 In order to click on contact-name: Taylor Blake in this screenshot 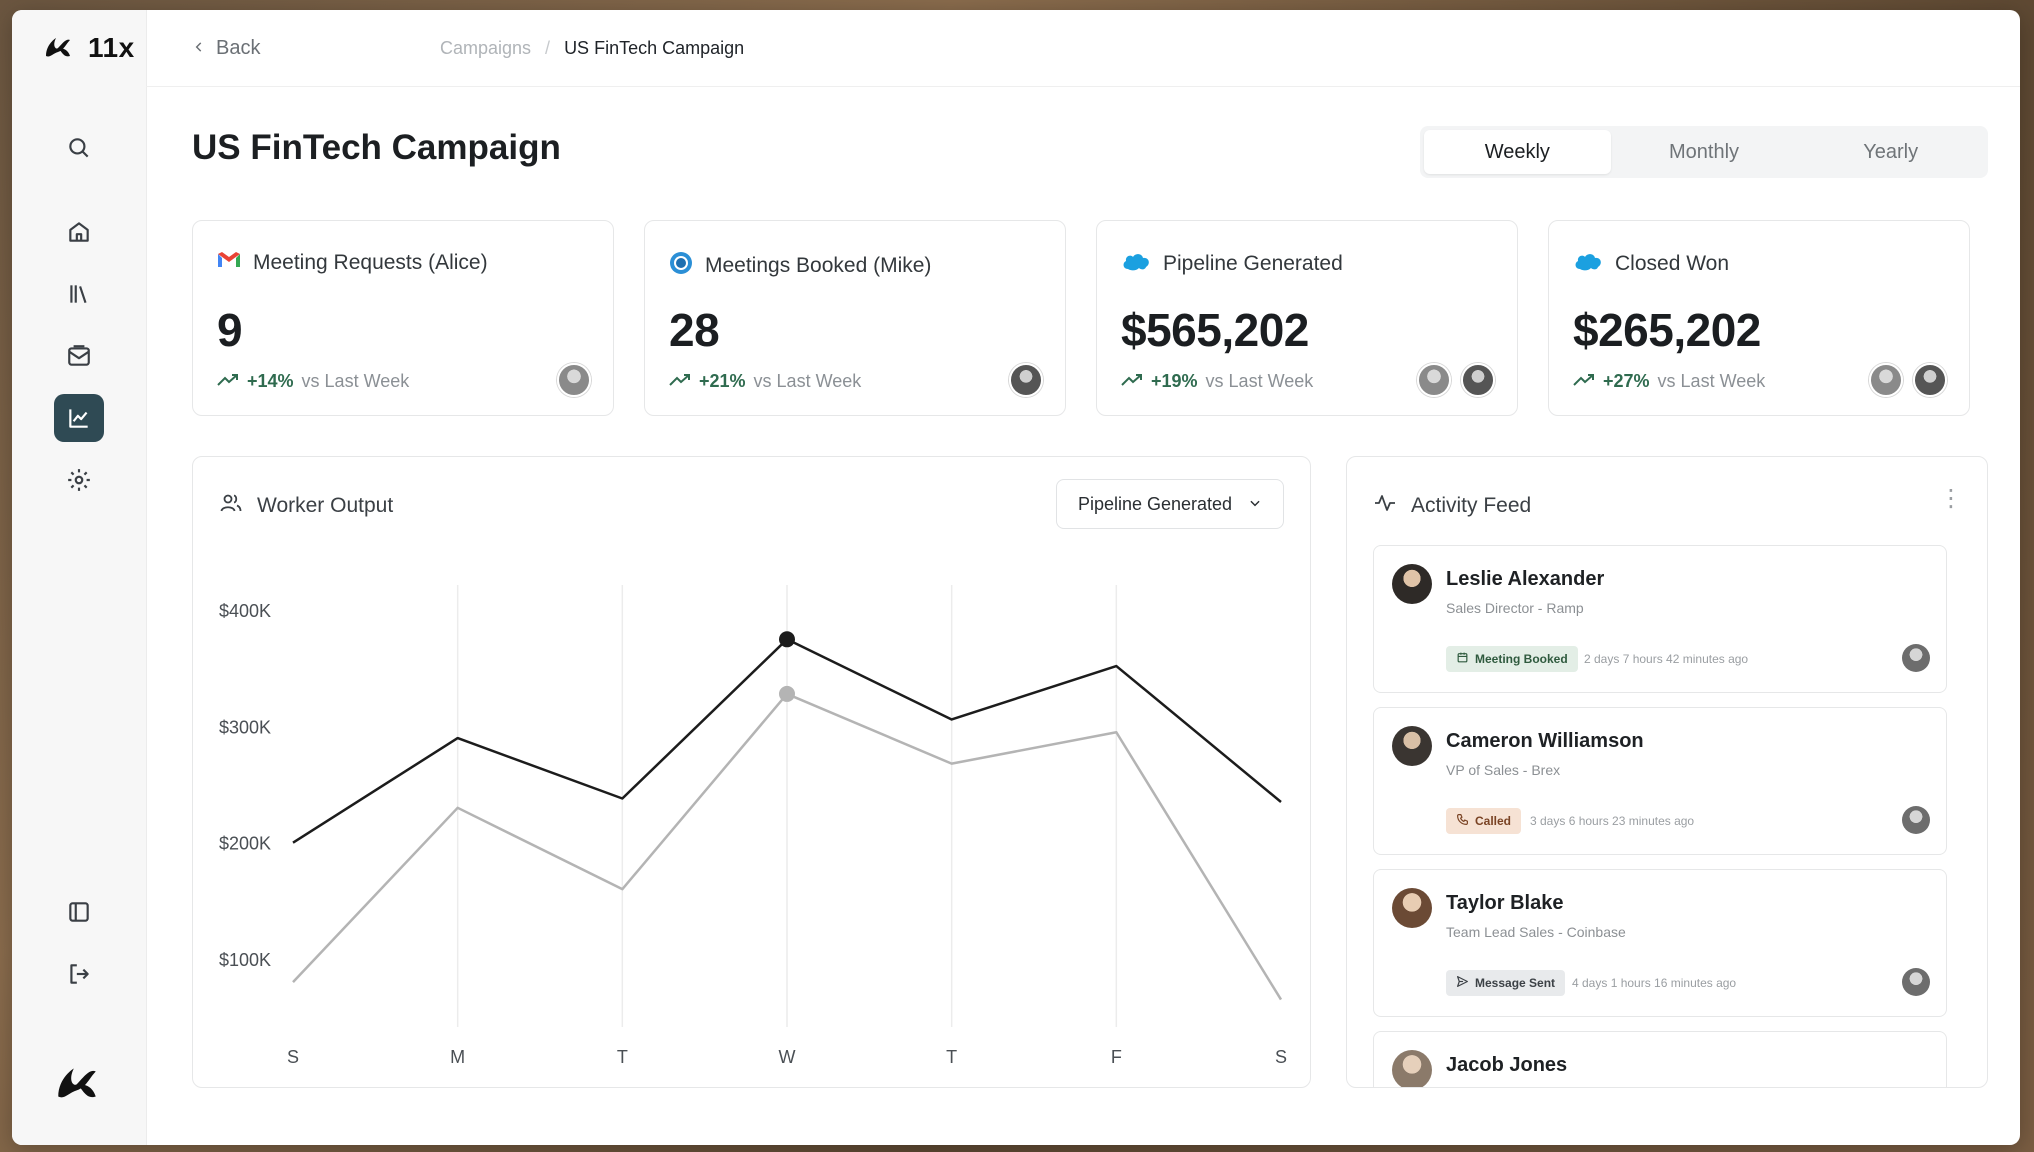, I will do `click(1505, 903)`.